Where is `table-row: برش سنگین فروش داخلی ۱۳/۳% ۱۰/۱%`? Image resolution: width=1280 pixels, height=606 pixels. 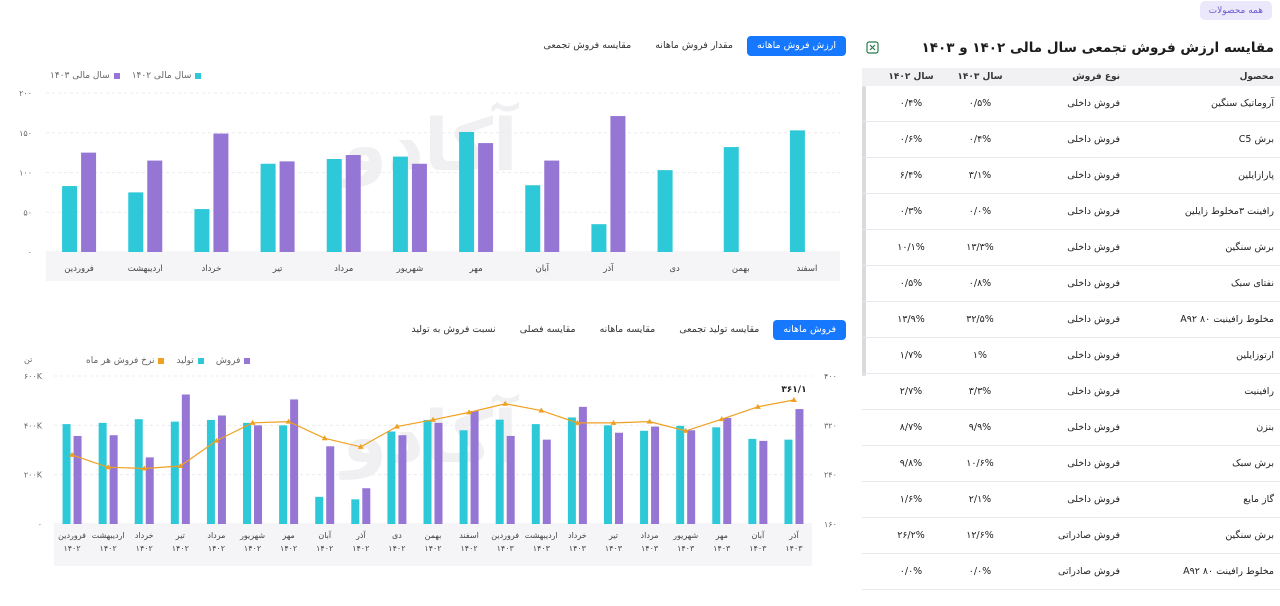 table-row: برش سنگین فروش داخلی ۱۳/۳% ۱۰/۱% is located at coordinates (1071, 248).